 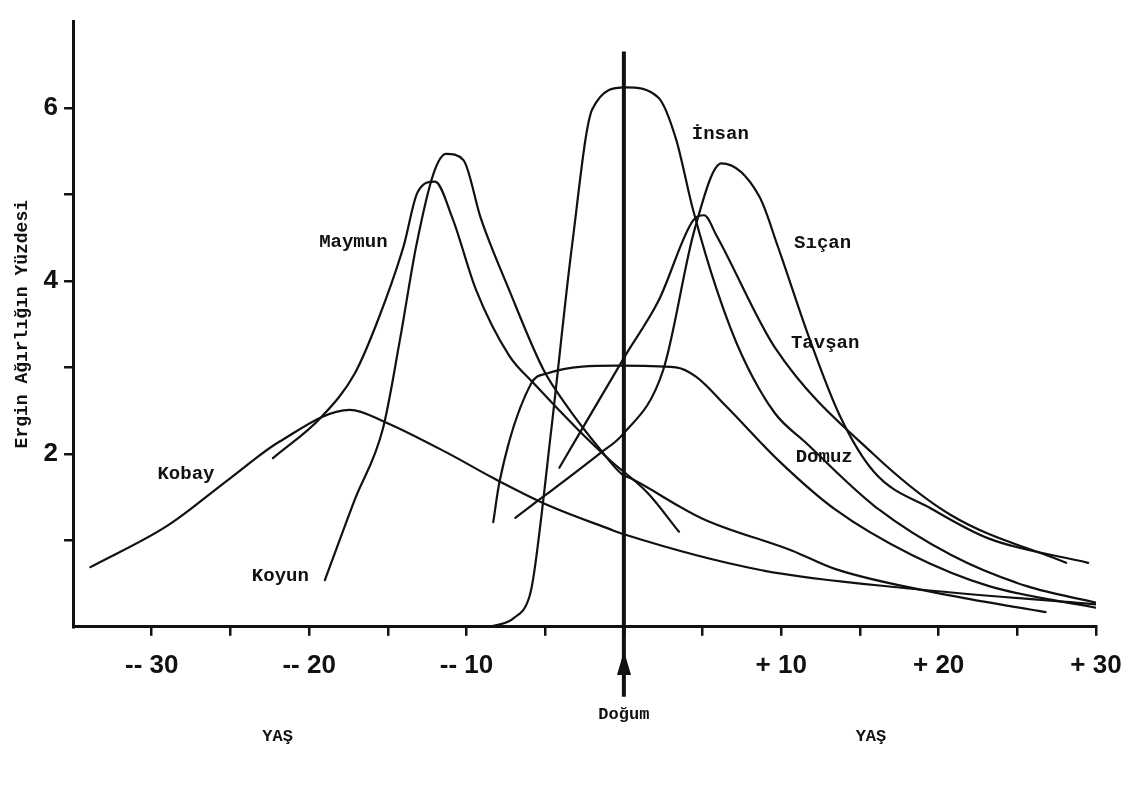 I want to click on series-label: Maymun, so click(x=353, y=242).